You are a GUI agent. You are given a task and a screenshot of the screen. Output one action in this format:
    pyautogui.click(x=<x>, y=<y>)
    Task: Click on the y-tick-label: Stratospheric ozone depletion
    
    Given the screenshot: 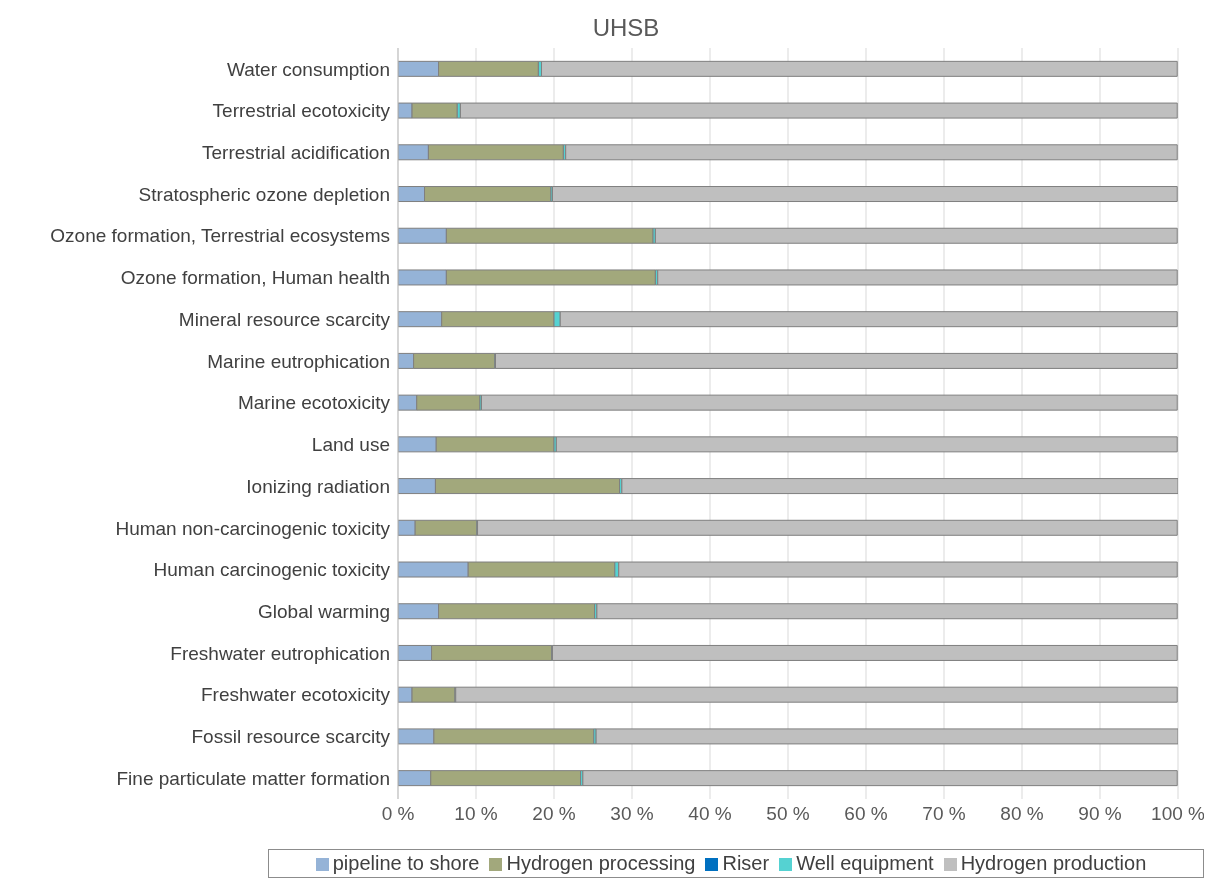 What is the action you would take?
    pyautogui.click(x=264, y=194)
    